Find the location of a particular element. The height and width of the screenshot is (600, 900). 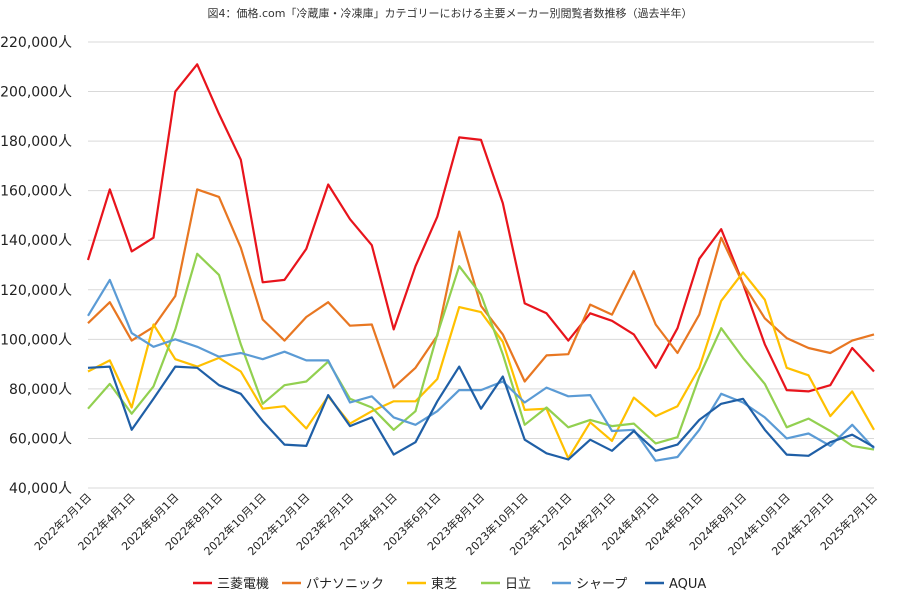

legend-label: パナソニック is located at coordinates (345, 584).